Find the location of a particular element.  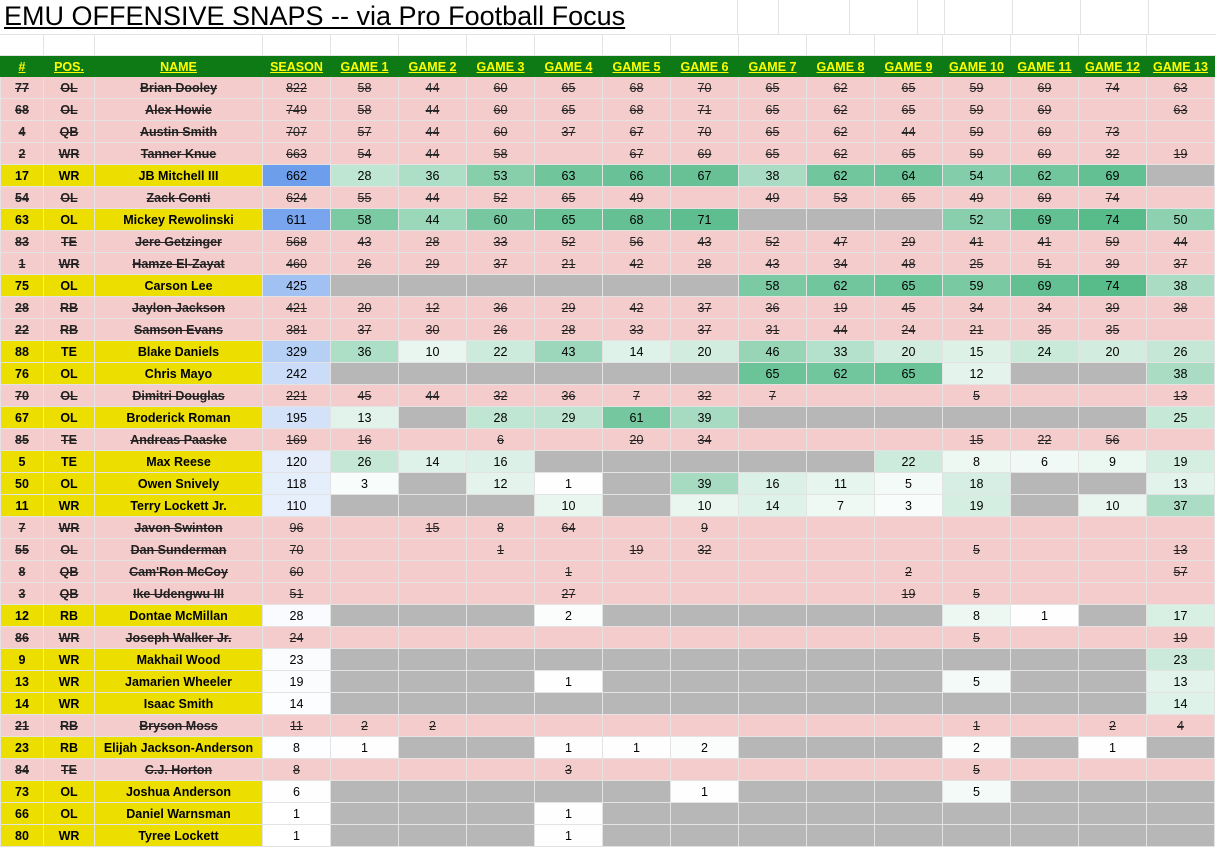

game-snaps-cell: 33 is located at coordinates (500, 241).